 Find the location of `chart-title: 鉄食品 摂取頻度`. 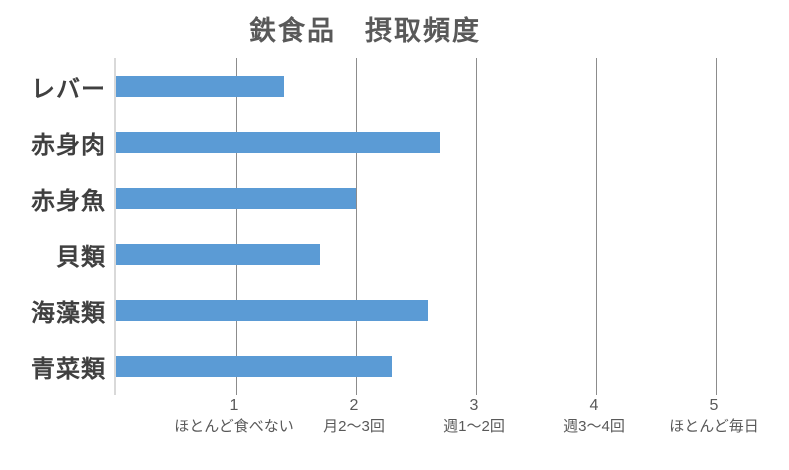

chart-title: 鉄食品 摂取頻度 is located at coordinates (365, 31).